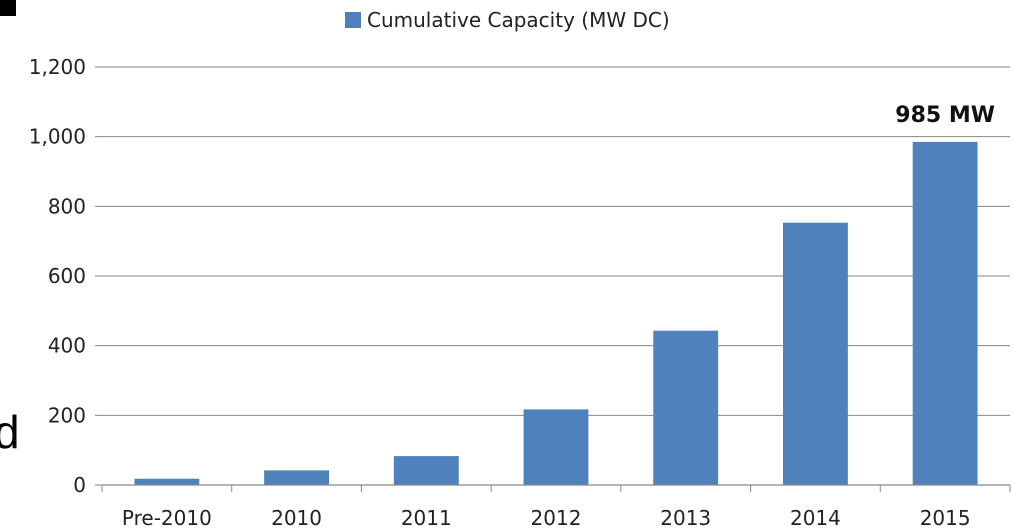  Describe the element at coordinates (8, 8) in the screenshot. I see `slide-edge-mark` at that location.